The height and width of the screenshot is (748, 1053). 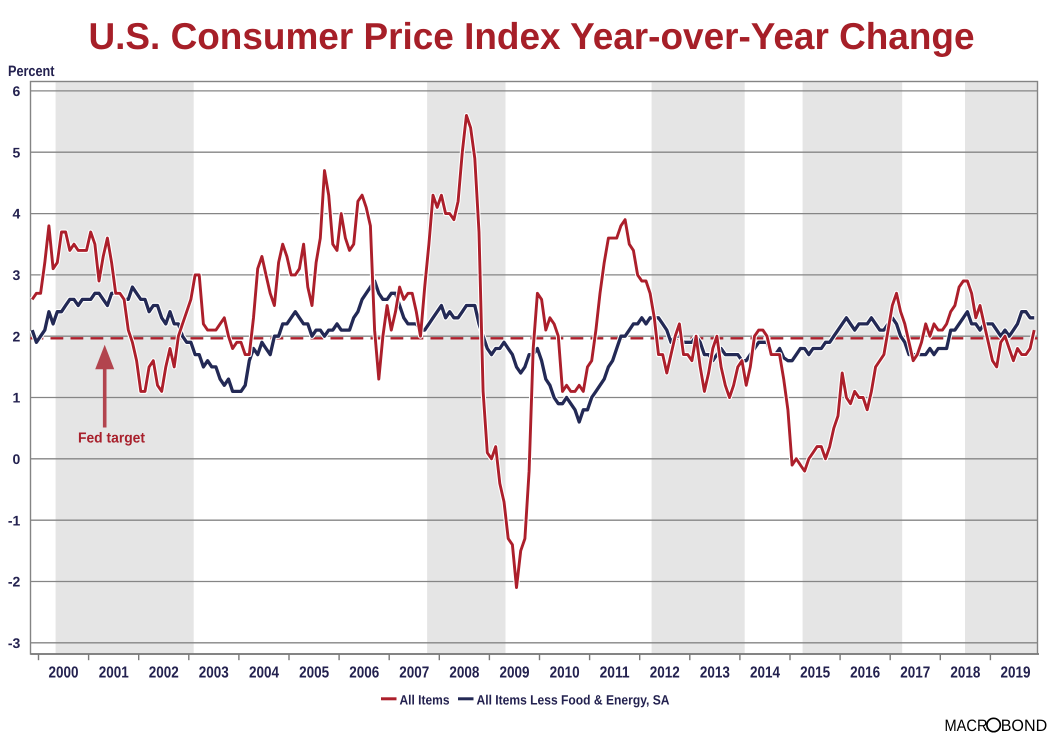 What do you see at coordinates (14, 520) in the screenshot?
I see `svg-text: -1` at bounding box center [14, 520].